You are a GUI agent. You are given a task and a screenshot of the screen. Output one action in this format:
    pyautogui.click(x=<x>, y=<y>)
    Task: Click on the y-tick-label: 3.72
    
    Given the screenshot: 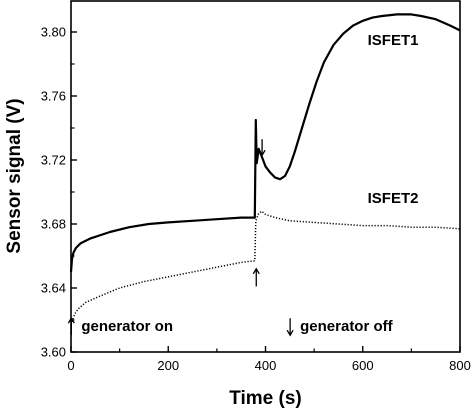 What is the action you would take?
    pyautogui.click(x=53, y=160)
    